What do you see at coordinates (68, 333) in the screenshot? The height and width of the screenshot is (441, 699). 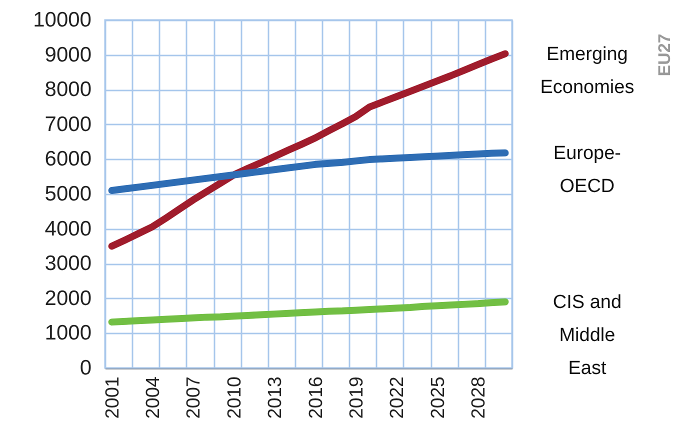 I see `y-tick-label: 1000` at bounding box center [68, 333].